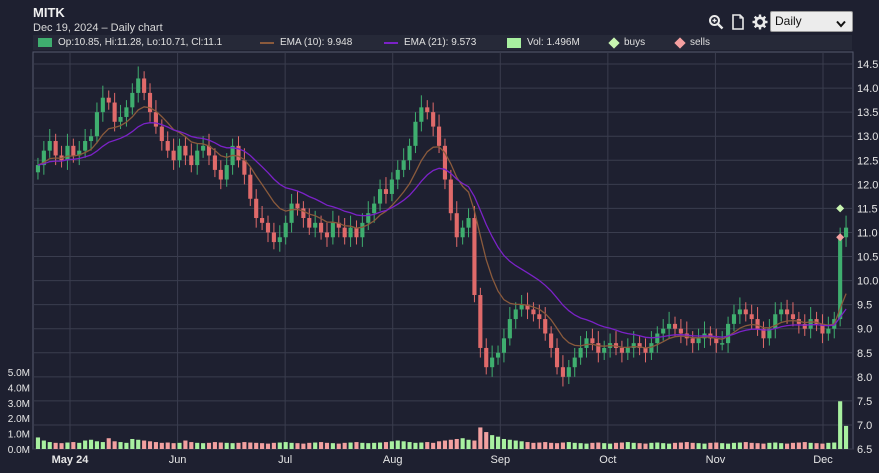 This screenshot has height=473, width=879. What do you see at coordinates (760, 22) in the screenshot?
I see `gear-icon` at bounding box center [760, 22].